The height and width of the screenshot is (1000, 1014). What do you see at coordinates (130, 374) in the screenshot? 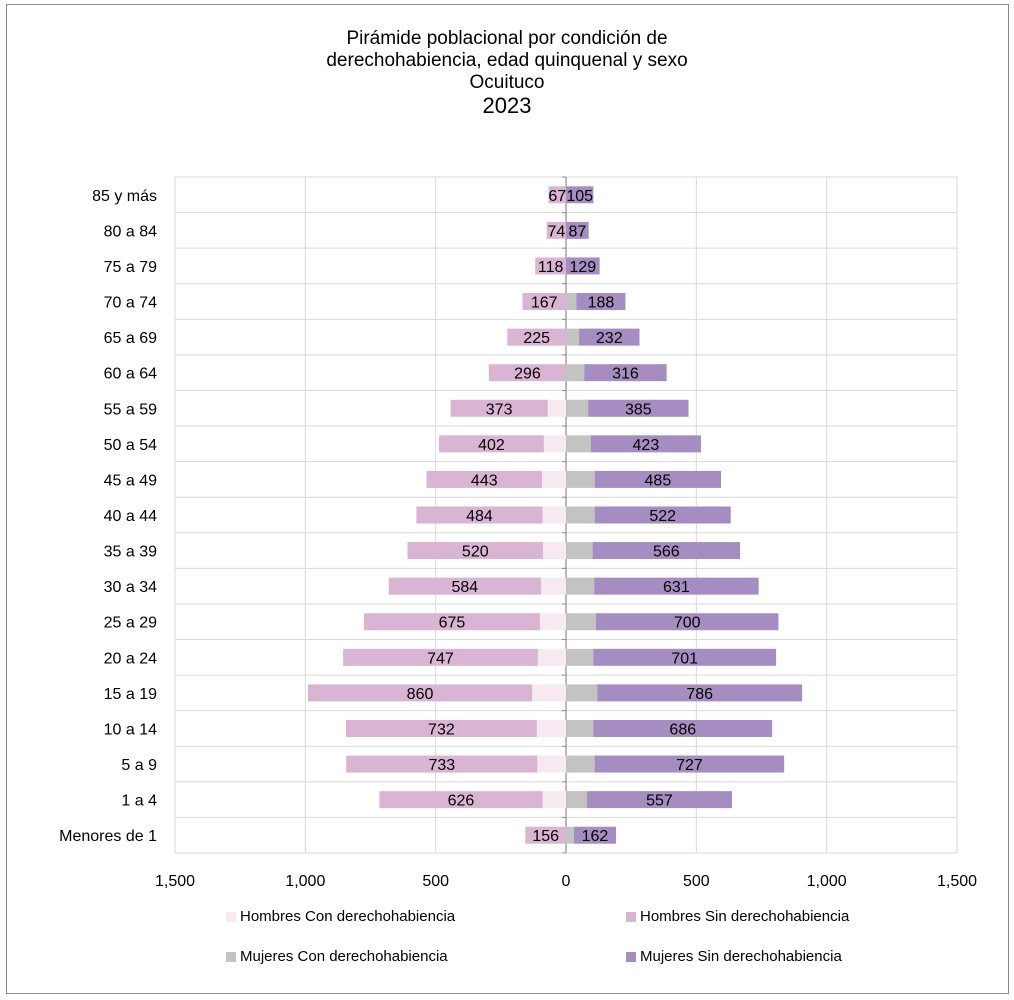
I see `category-label: 60 a 64` at bounding box center [130, 374].